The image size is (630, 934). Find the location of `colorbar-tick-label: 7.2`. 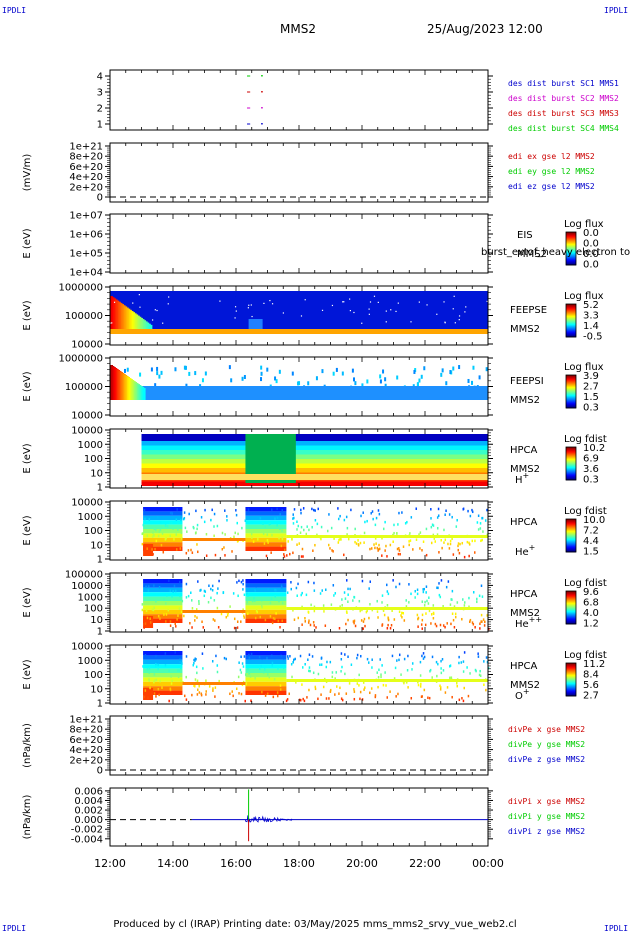

colorbar-tick-label: 7.2 is located at coordinates (591, 531).